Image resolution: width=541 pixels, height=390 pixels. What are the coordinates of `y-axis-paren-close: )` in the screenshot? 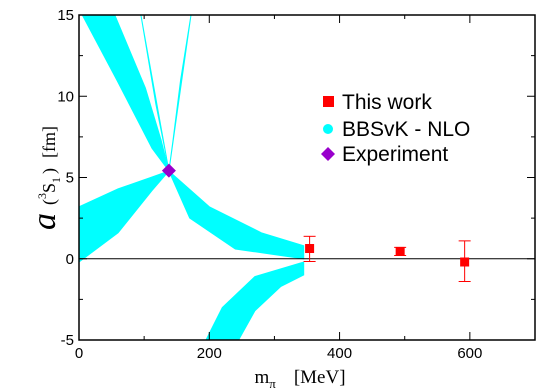 It's located at (49, 171).